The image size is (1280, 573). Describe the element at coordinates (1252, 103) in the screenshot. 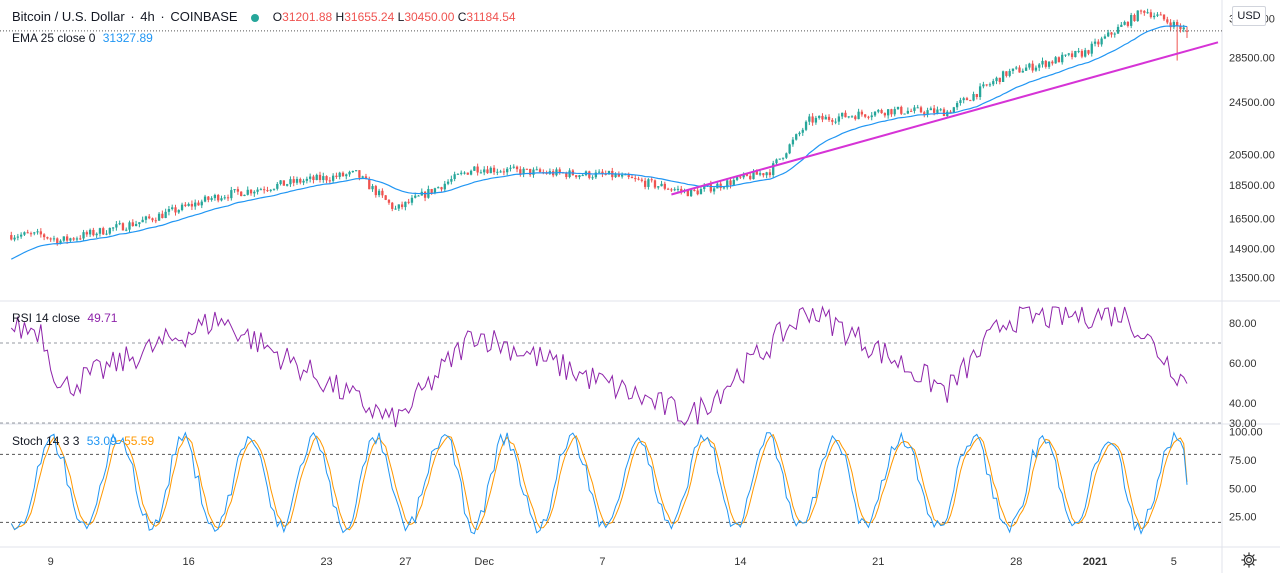

I see `price-tick-label: 24500.00` at that location.